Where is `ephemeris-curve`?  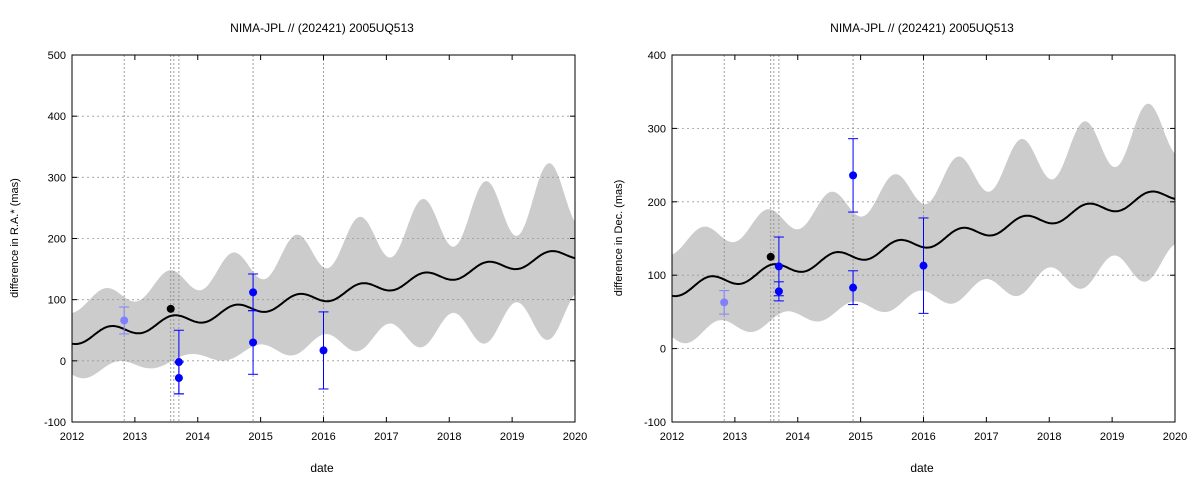
ephemeris-curve is located at coordinates (323, 297).